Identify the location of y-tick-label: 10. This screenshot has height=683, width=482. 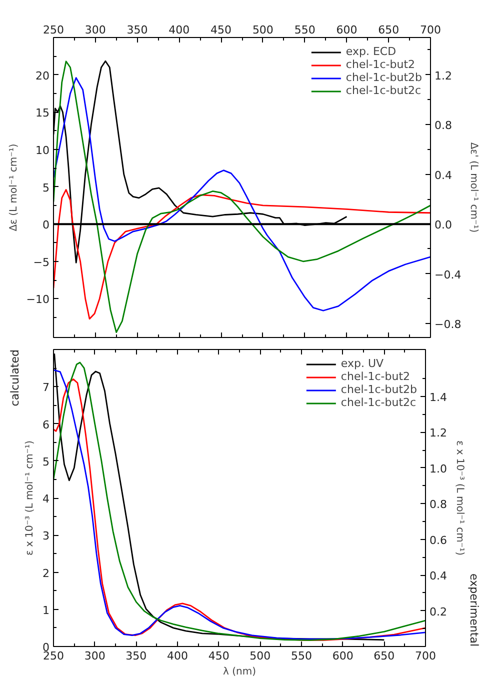
(43, 150).